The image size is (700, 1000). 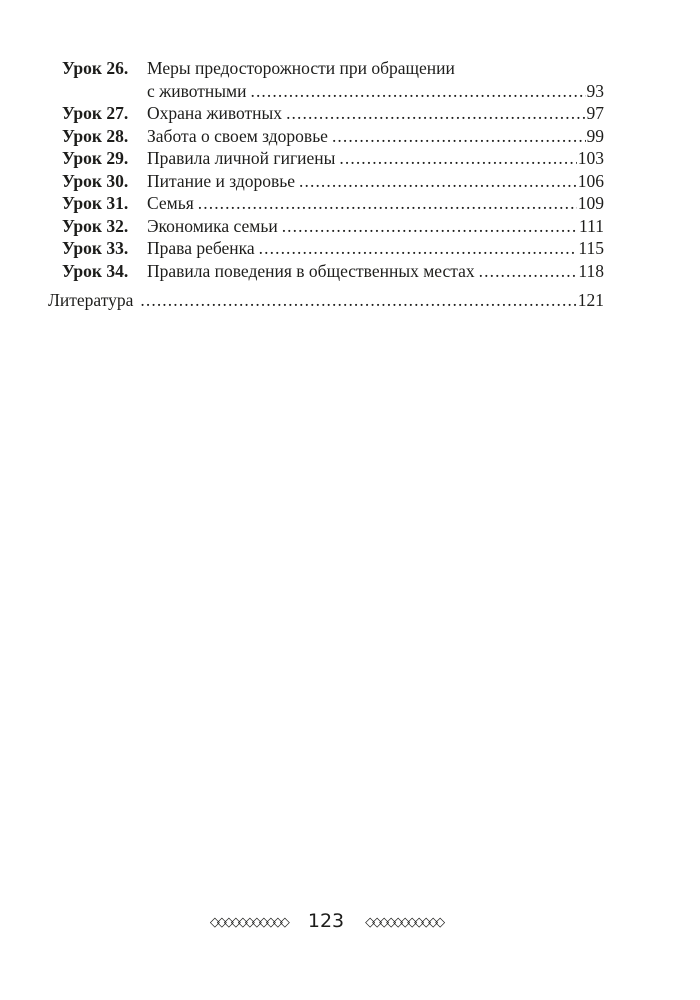 I want to click on toc-entry: Урок 27. Охрана животных 97, so click(x=326, y=113).